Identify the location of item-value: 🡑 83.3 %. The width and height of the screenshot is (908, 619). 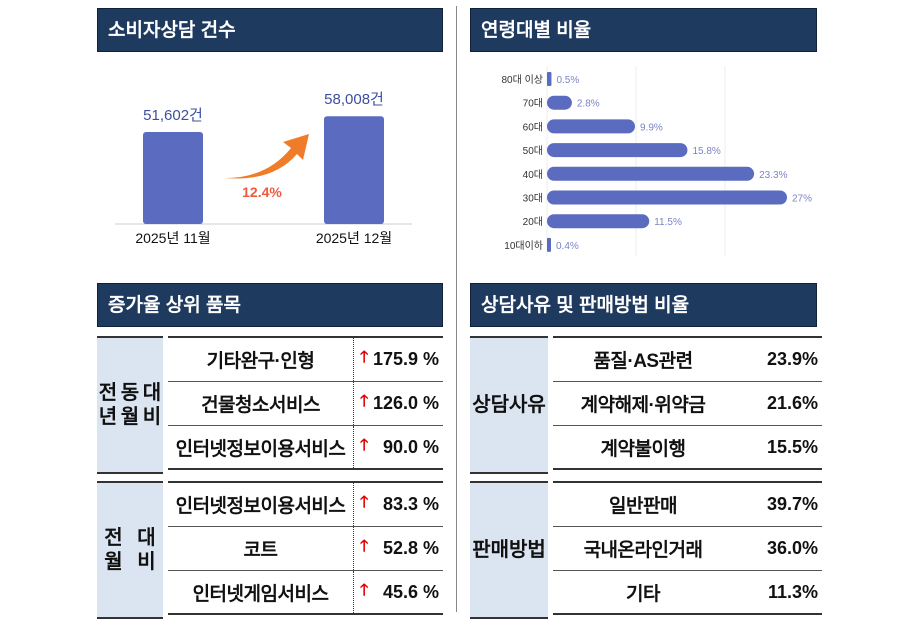
(398, 504).